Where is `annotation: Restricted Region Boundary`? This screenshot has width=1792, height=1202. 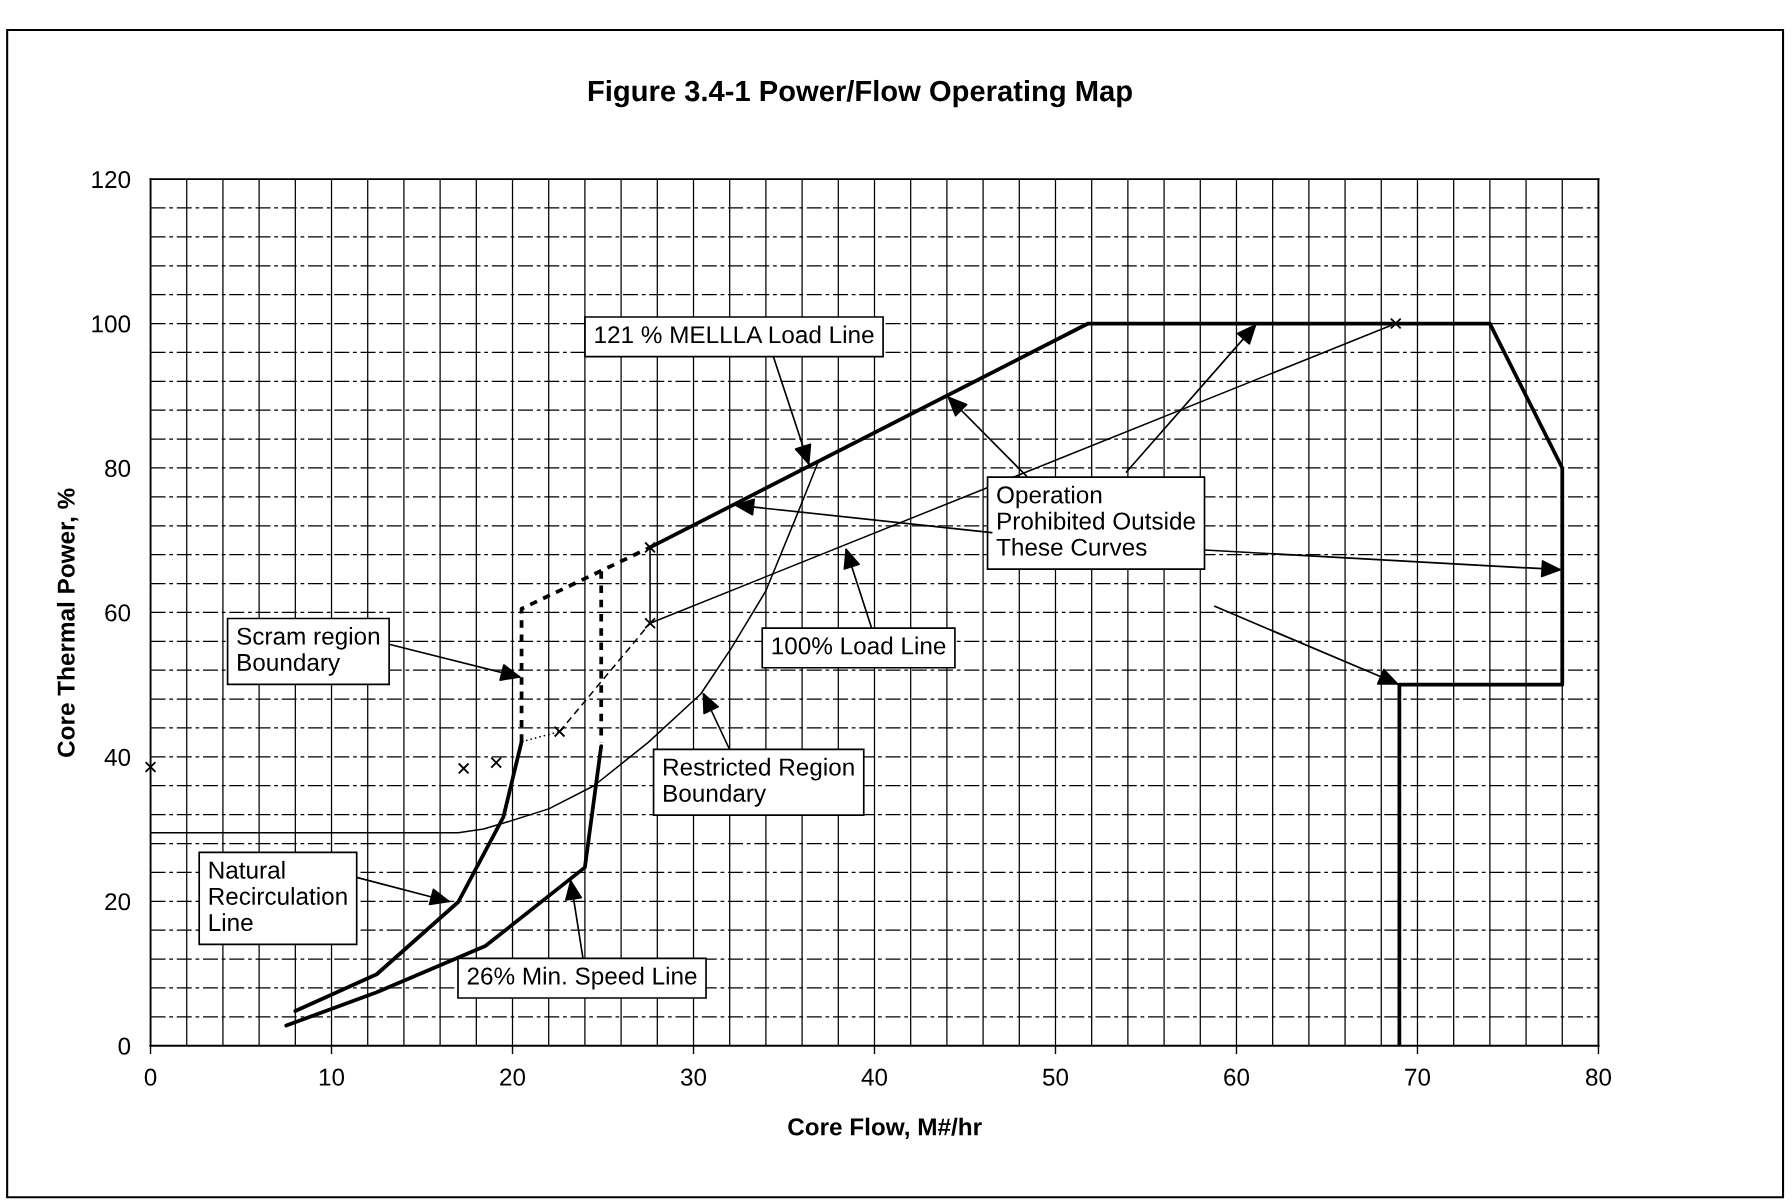 annotation: Restricted Region Boundary is located at coordinates (759, 782).